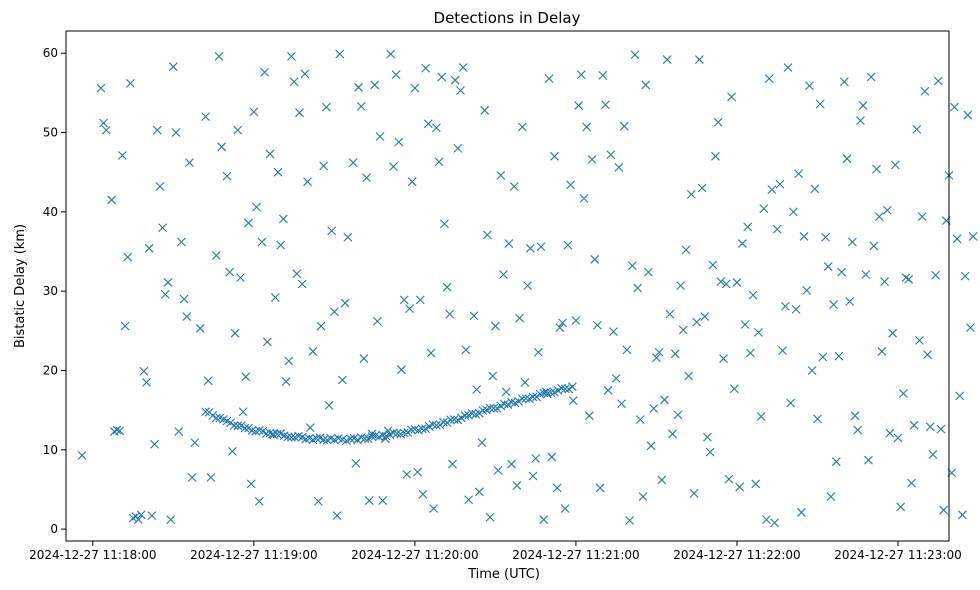  What do you see at coordinates (50, 291) in the screenshot?
I see `y-tick-label: 30` at bounding box center [50, 291].